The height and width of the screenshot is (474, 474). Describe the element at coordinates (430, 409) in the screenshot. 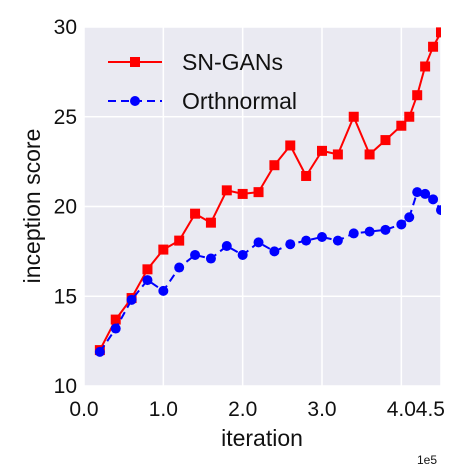

I see `x-tick-label: 4.5` at that location.